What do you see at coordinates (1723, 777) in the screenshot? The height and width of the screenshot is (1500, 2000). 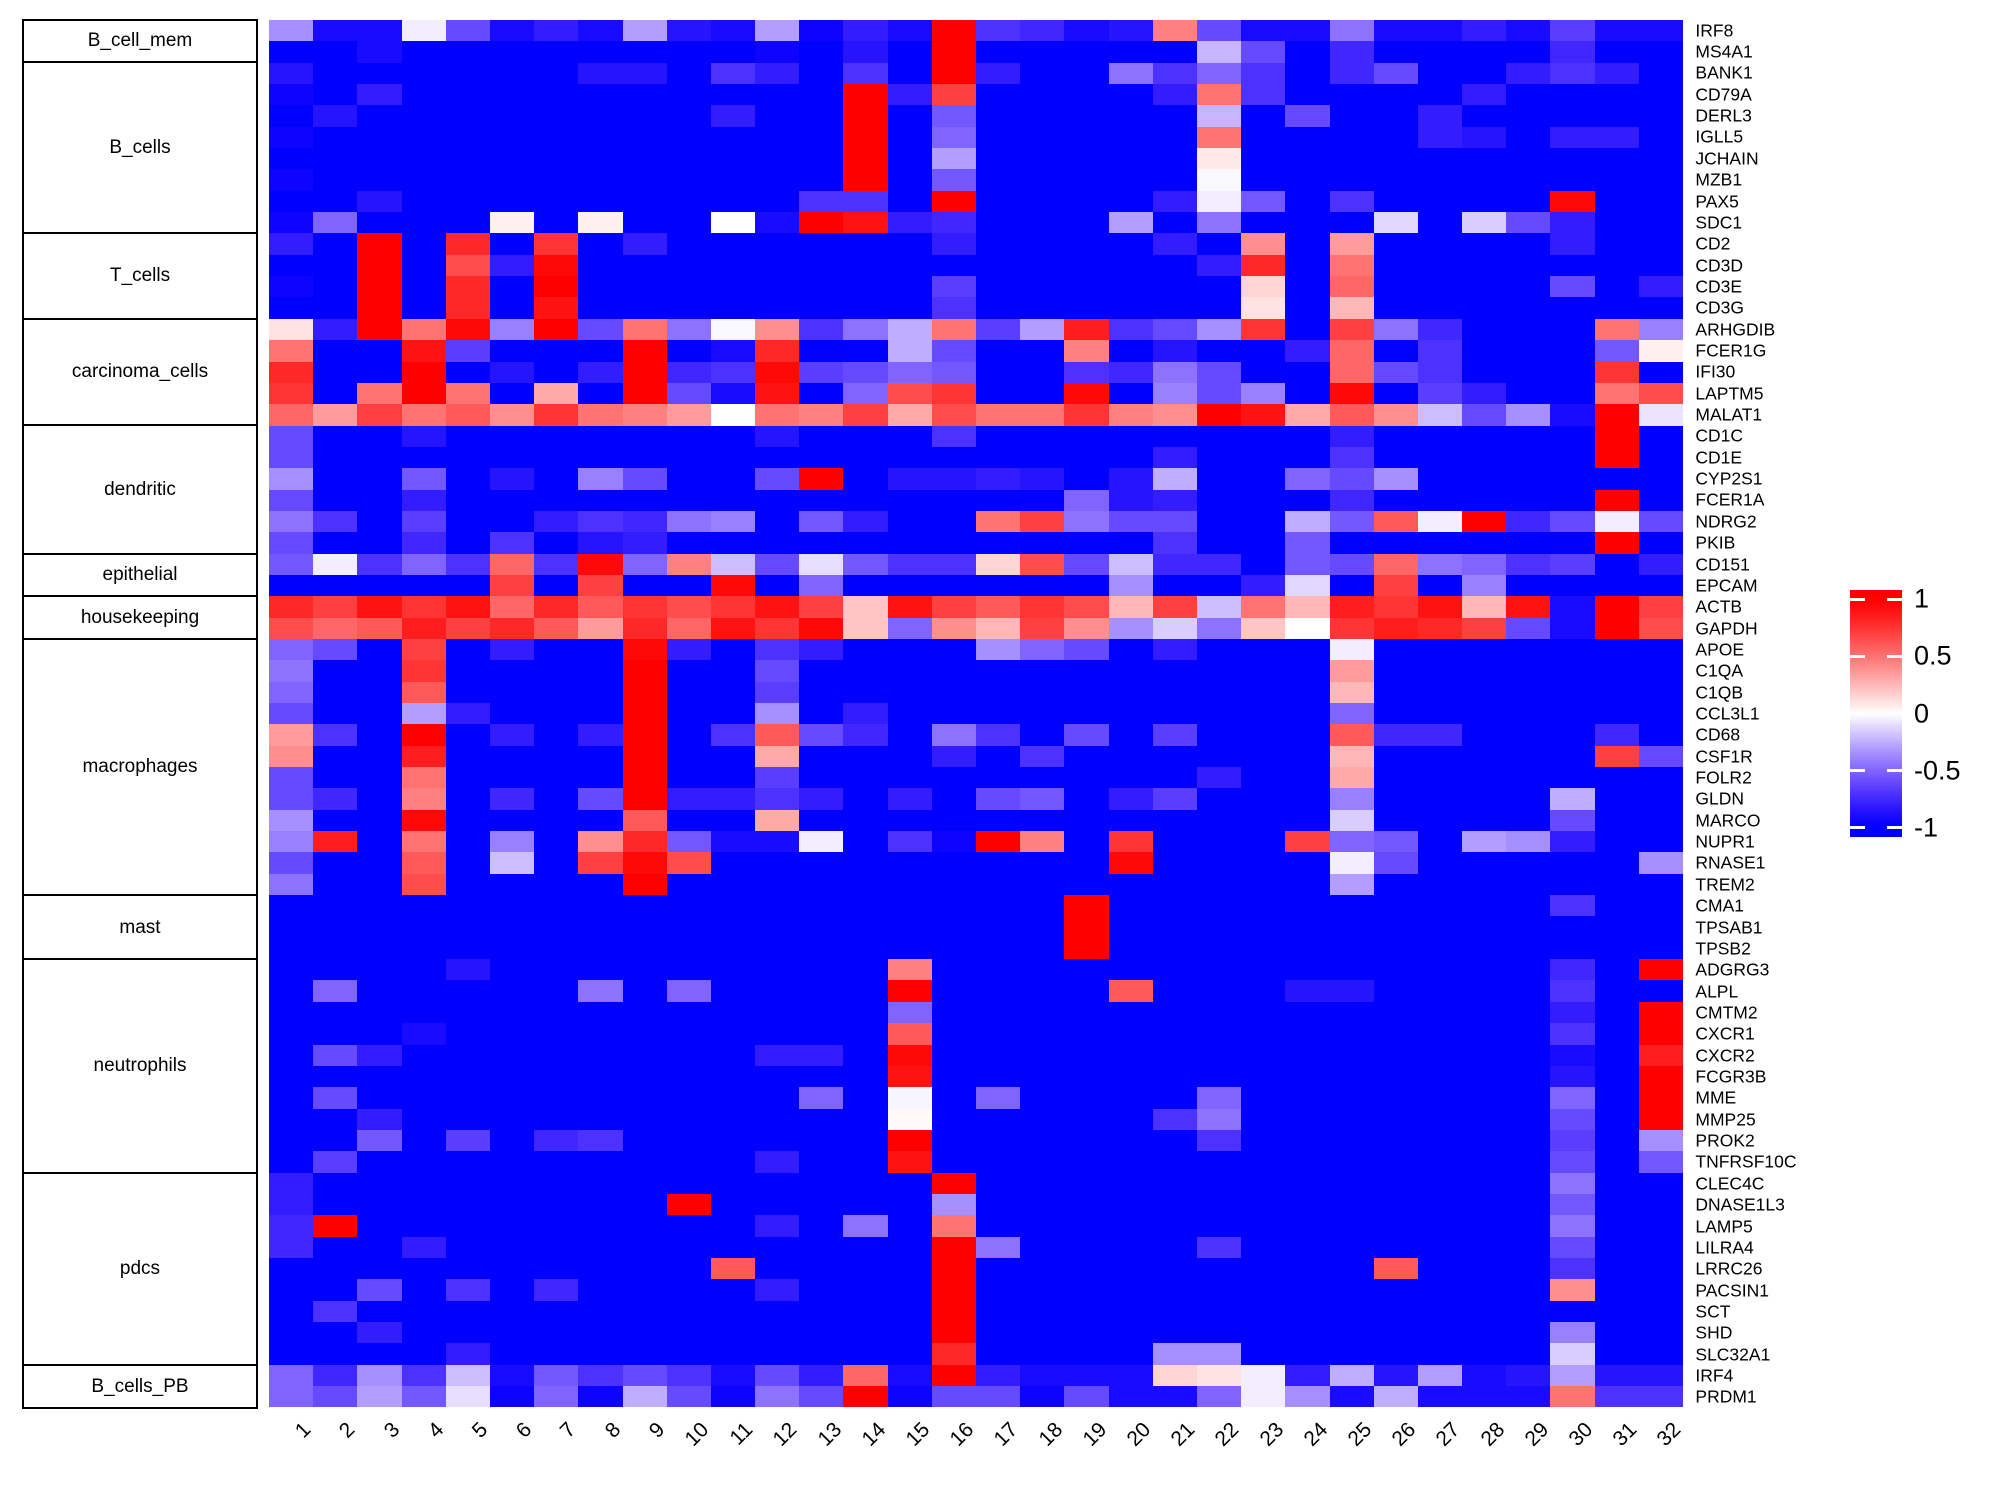 I see `gene-label: FOLR2` at bounding box center [1723, 777].